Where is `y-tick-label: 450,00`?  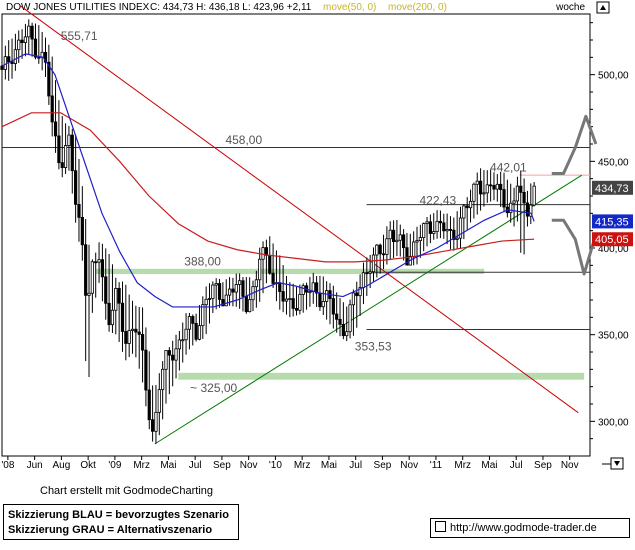
y-tick-label: 450,00 is located at coordinates (613, 162).